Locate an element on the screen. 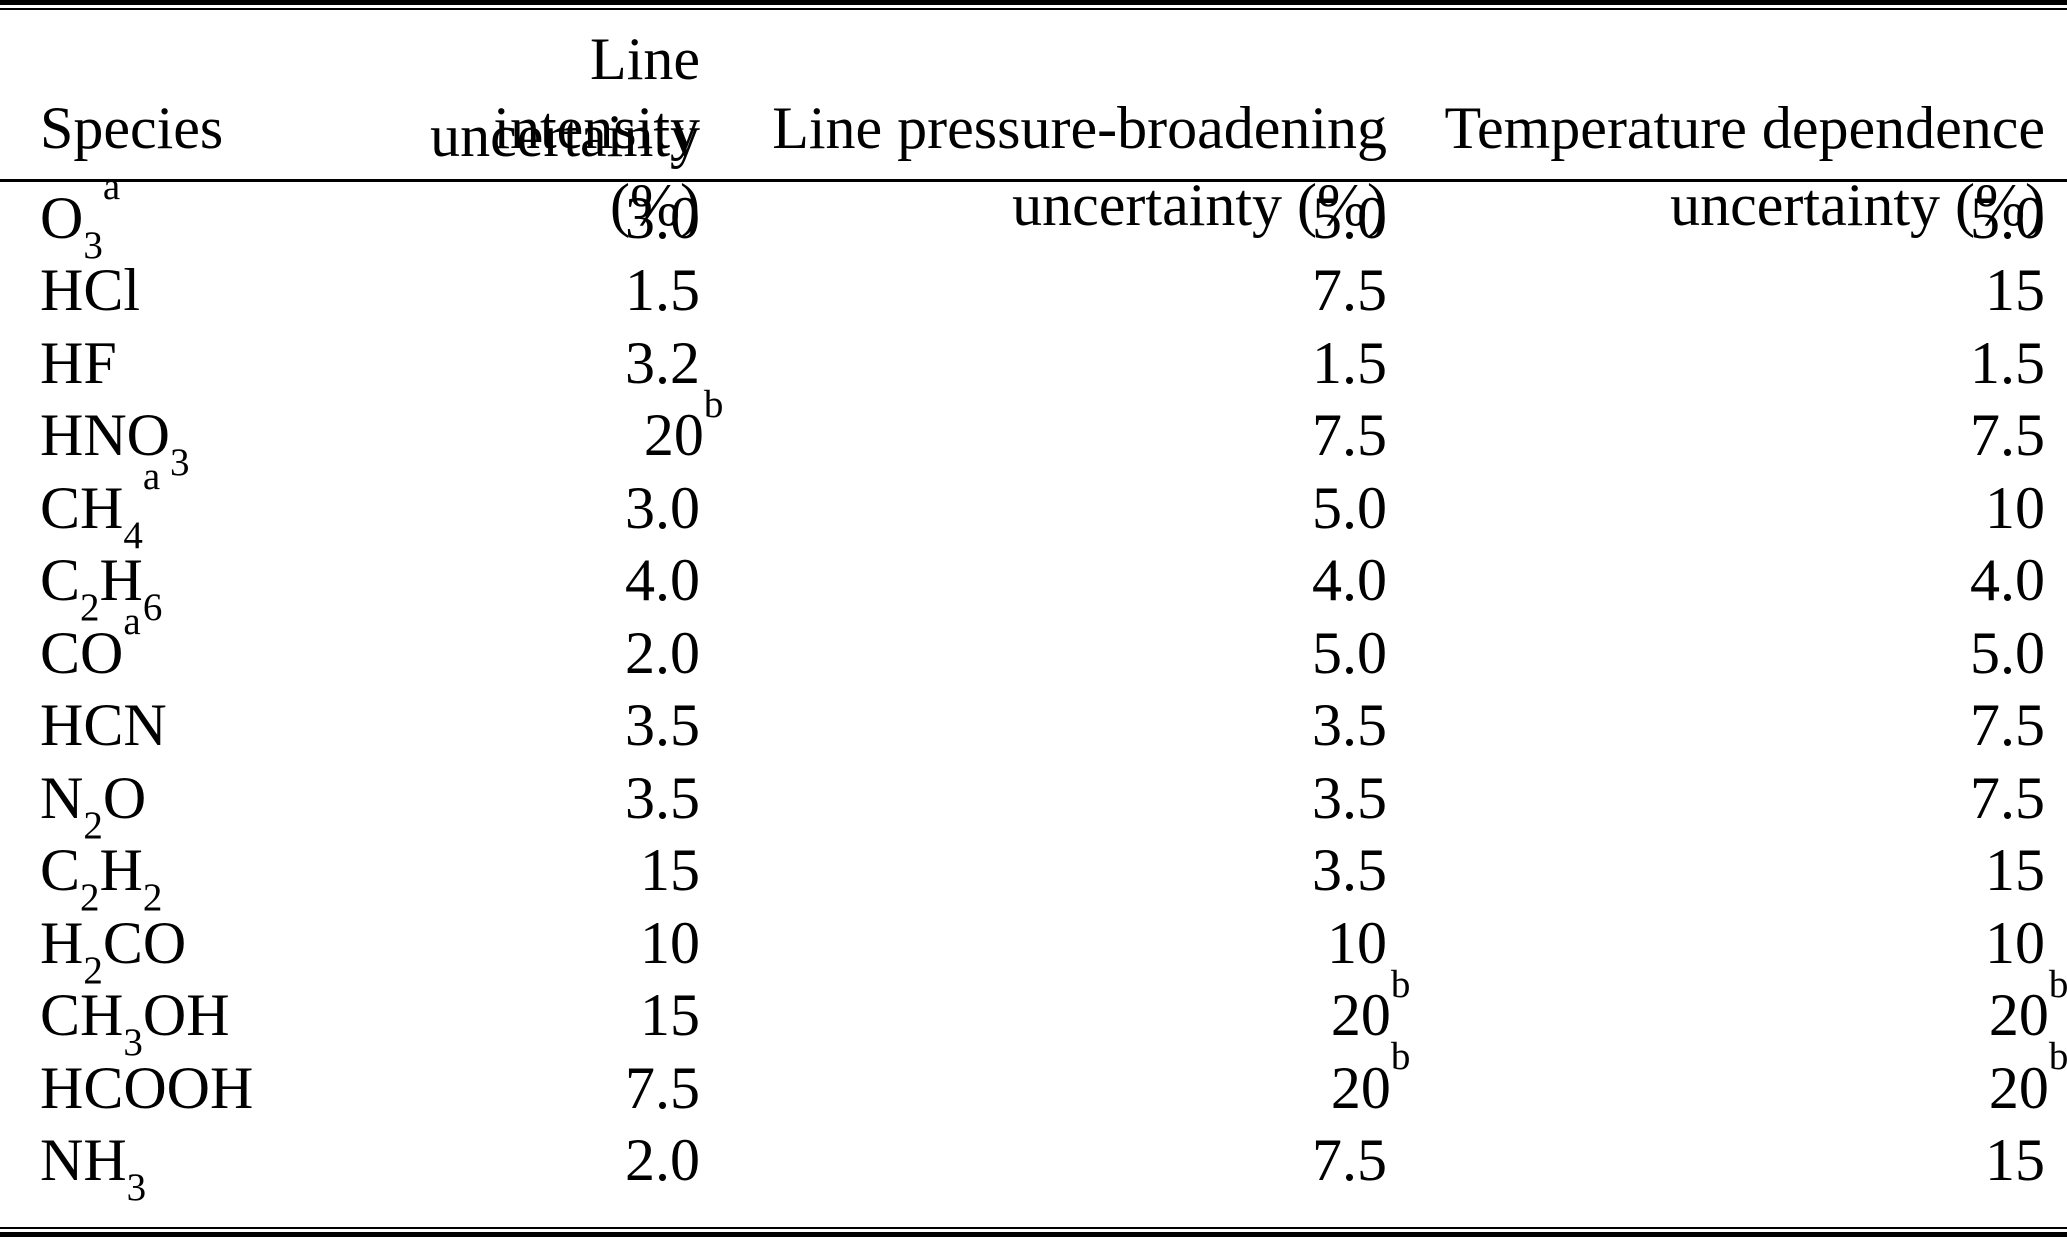 This screenshot has height=1239, width=2067. temperature-cell: 1.5 is located at coordinates (2007, 362).